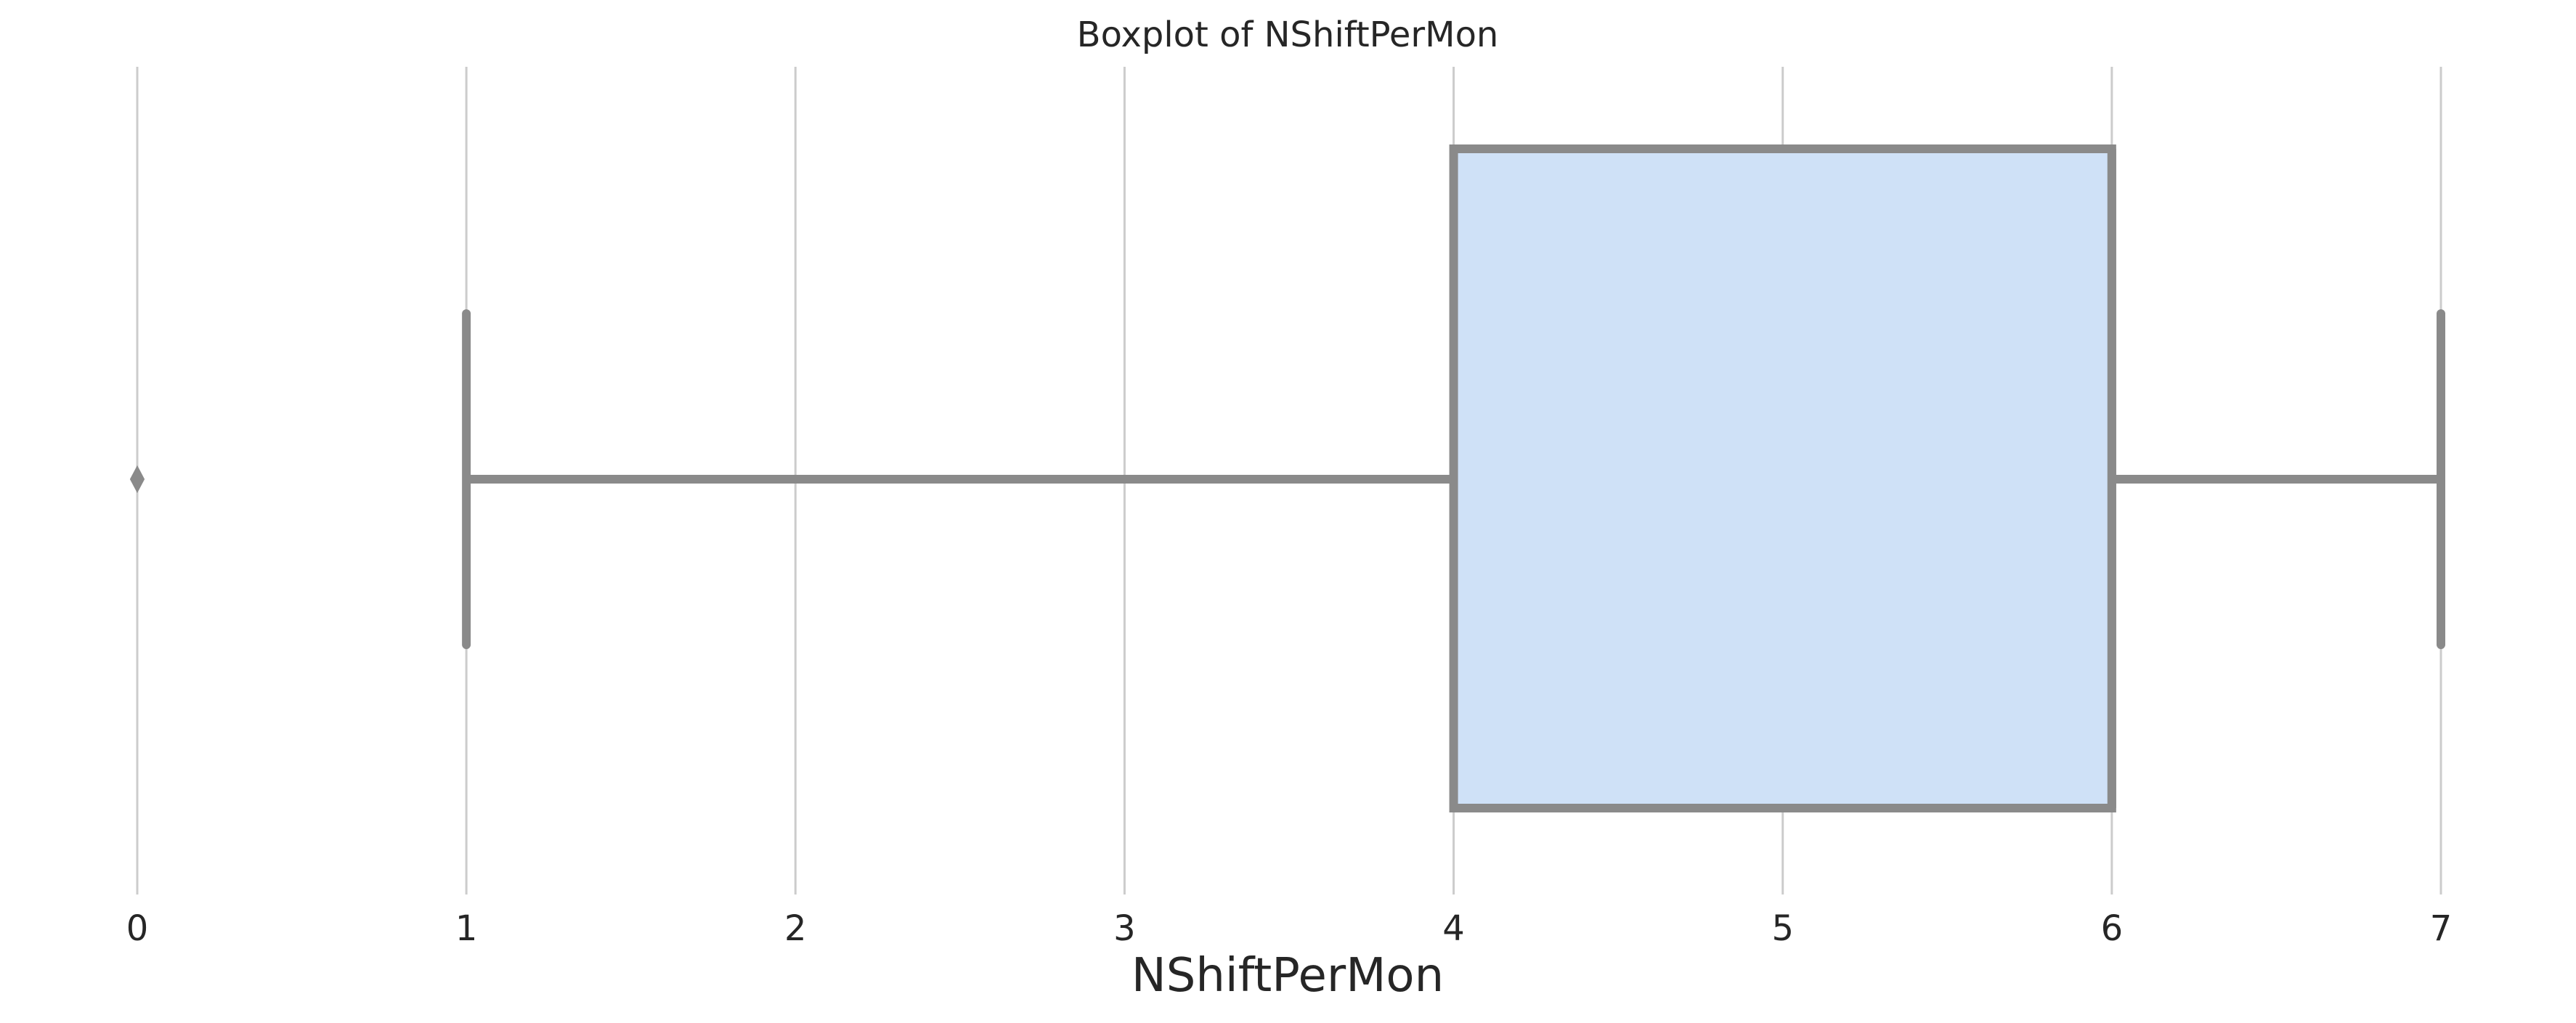 This screenshot has width=2576, height=1023. What do you see at coordinates (796, 929) in the screenshot?
I see `x-tick-label-2: 2` at bounding box center [796, 929].